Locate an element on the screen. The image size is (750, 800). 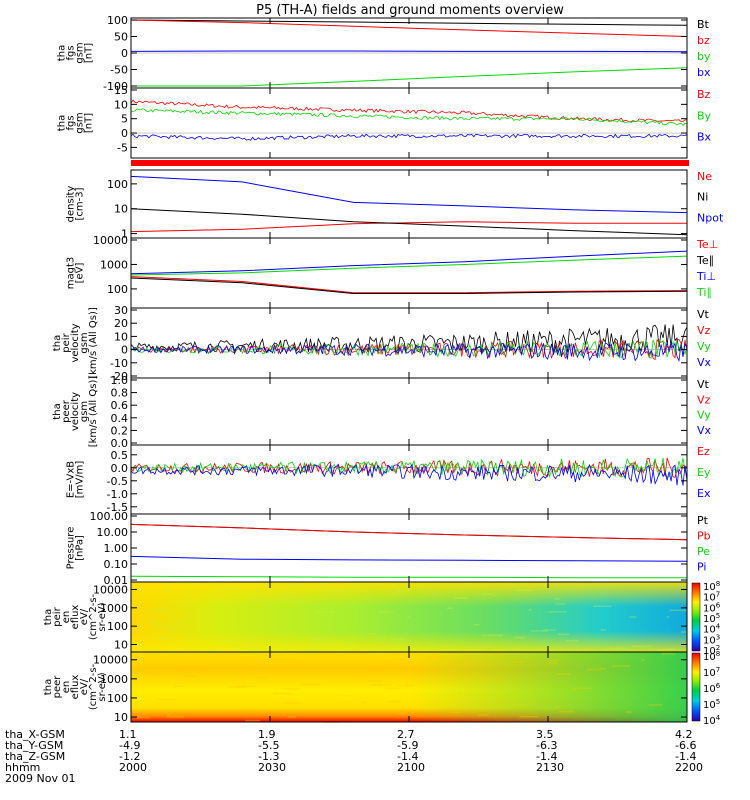
x-tick-label: -6.3 is located at coordinates (546, 745).